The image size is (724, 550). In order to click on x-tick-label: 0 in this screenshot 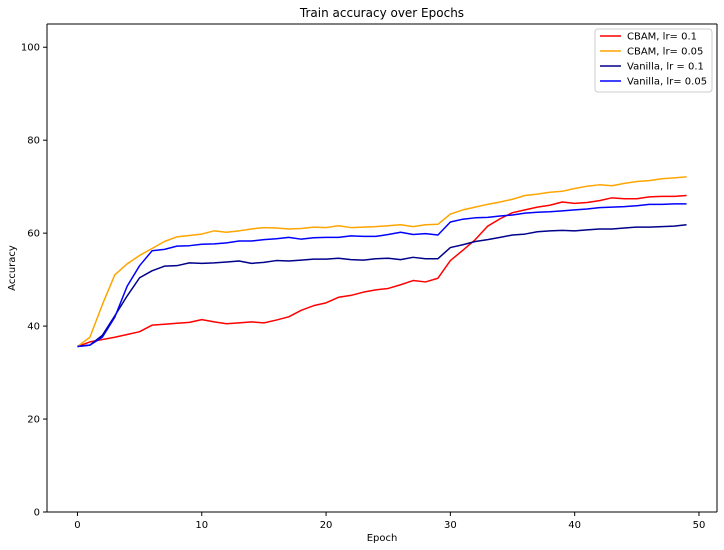, I will do `click(77, 525)`.